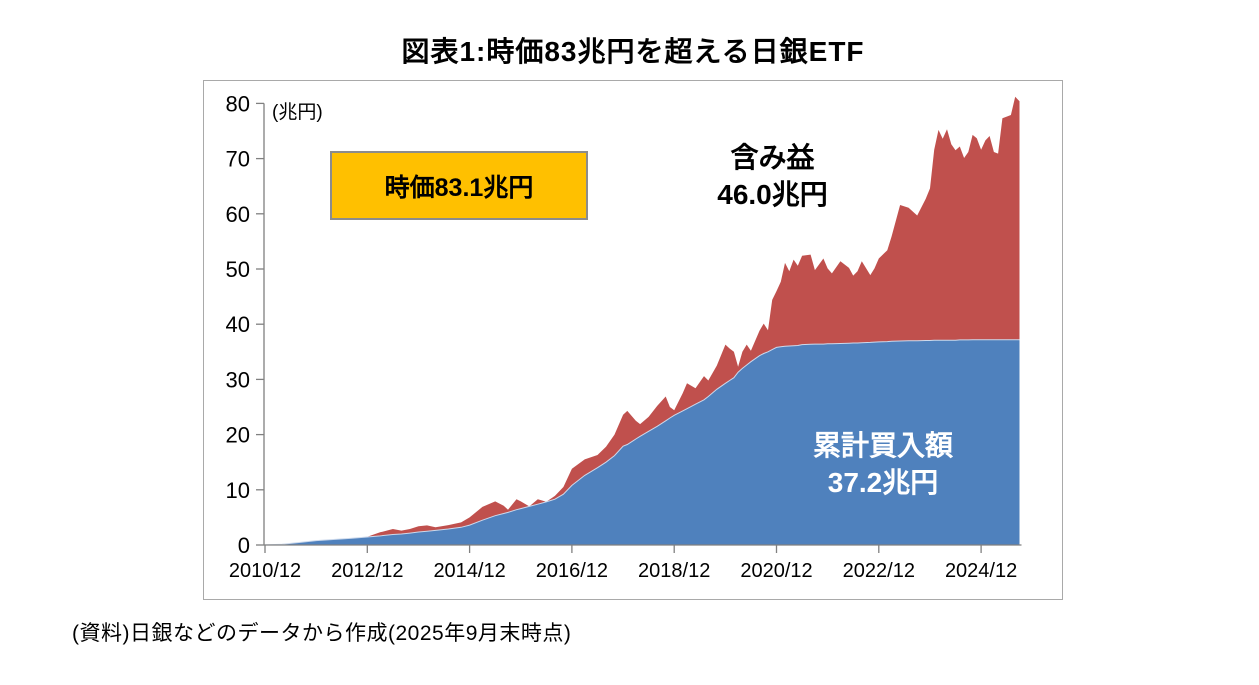 Image resolution: width=1259 pixels, height=685 pixels. What do you see at coordinates (882, 445) in the screenshot?
I see `cumulative-purchases-label-line1: 累計買入額` at bounding box center [882, 445].